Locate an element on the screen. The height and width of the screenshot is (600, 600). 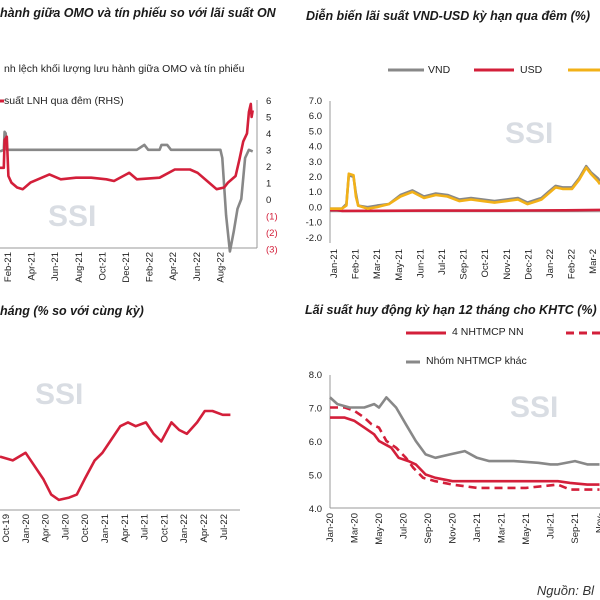
deposit-x-tick: Jul-20 is located at coordinates (404, 526).